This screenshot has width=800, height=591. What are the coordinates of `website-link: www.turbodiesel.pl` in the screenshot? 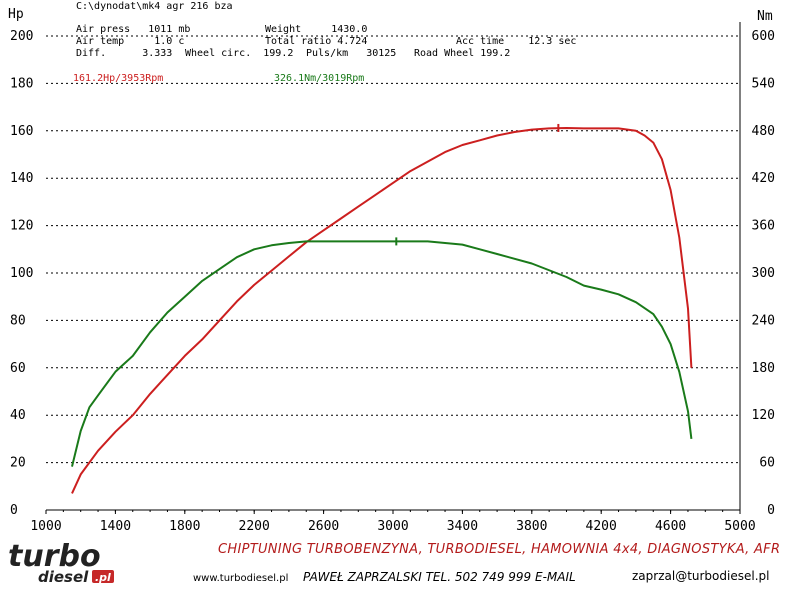 It's located at (240, 578).